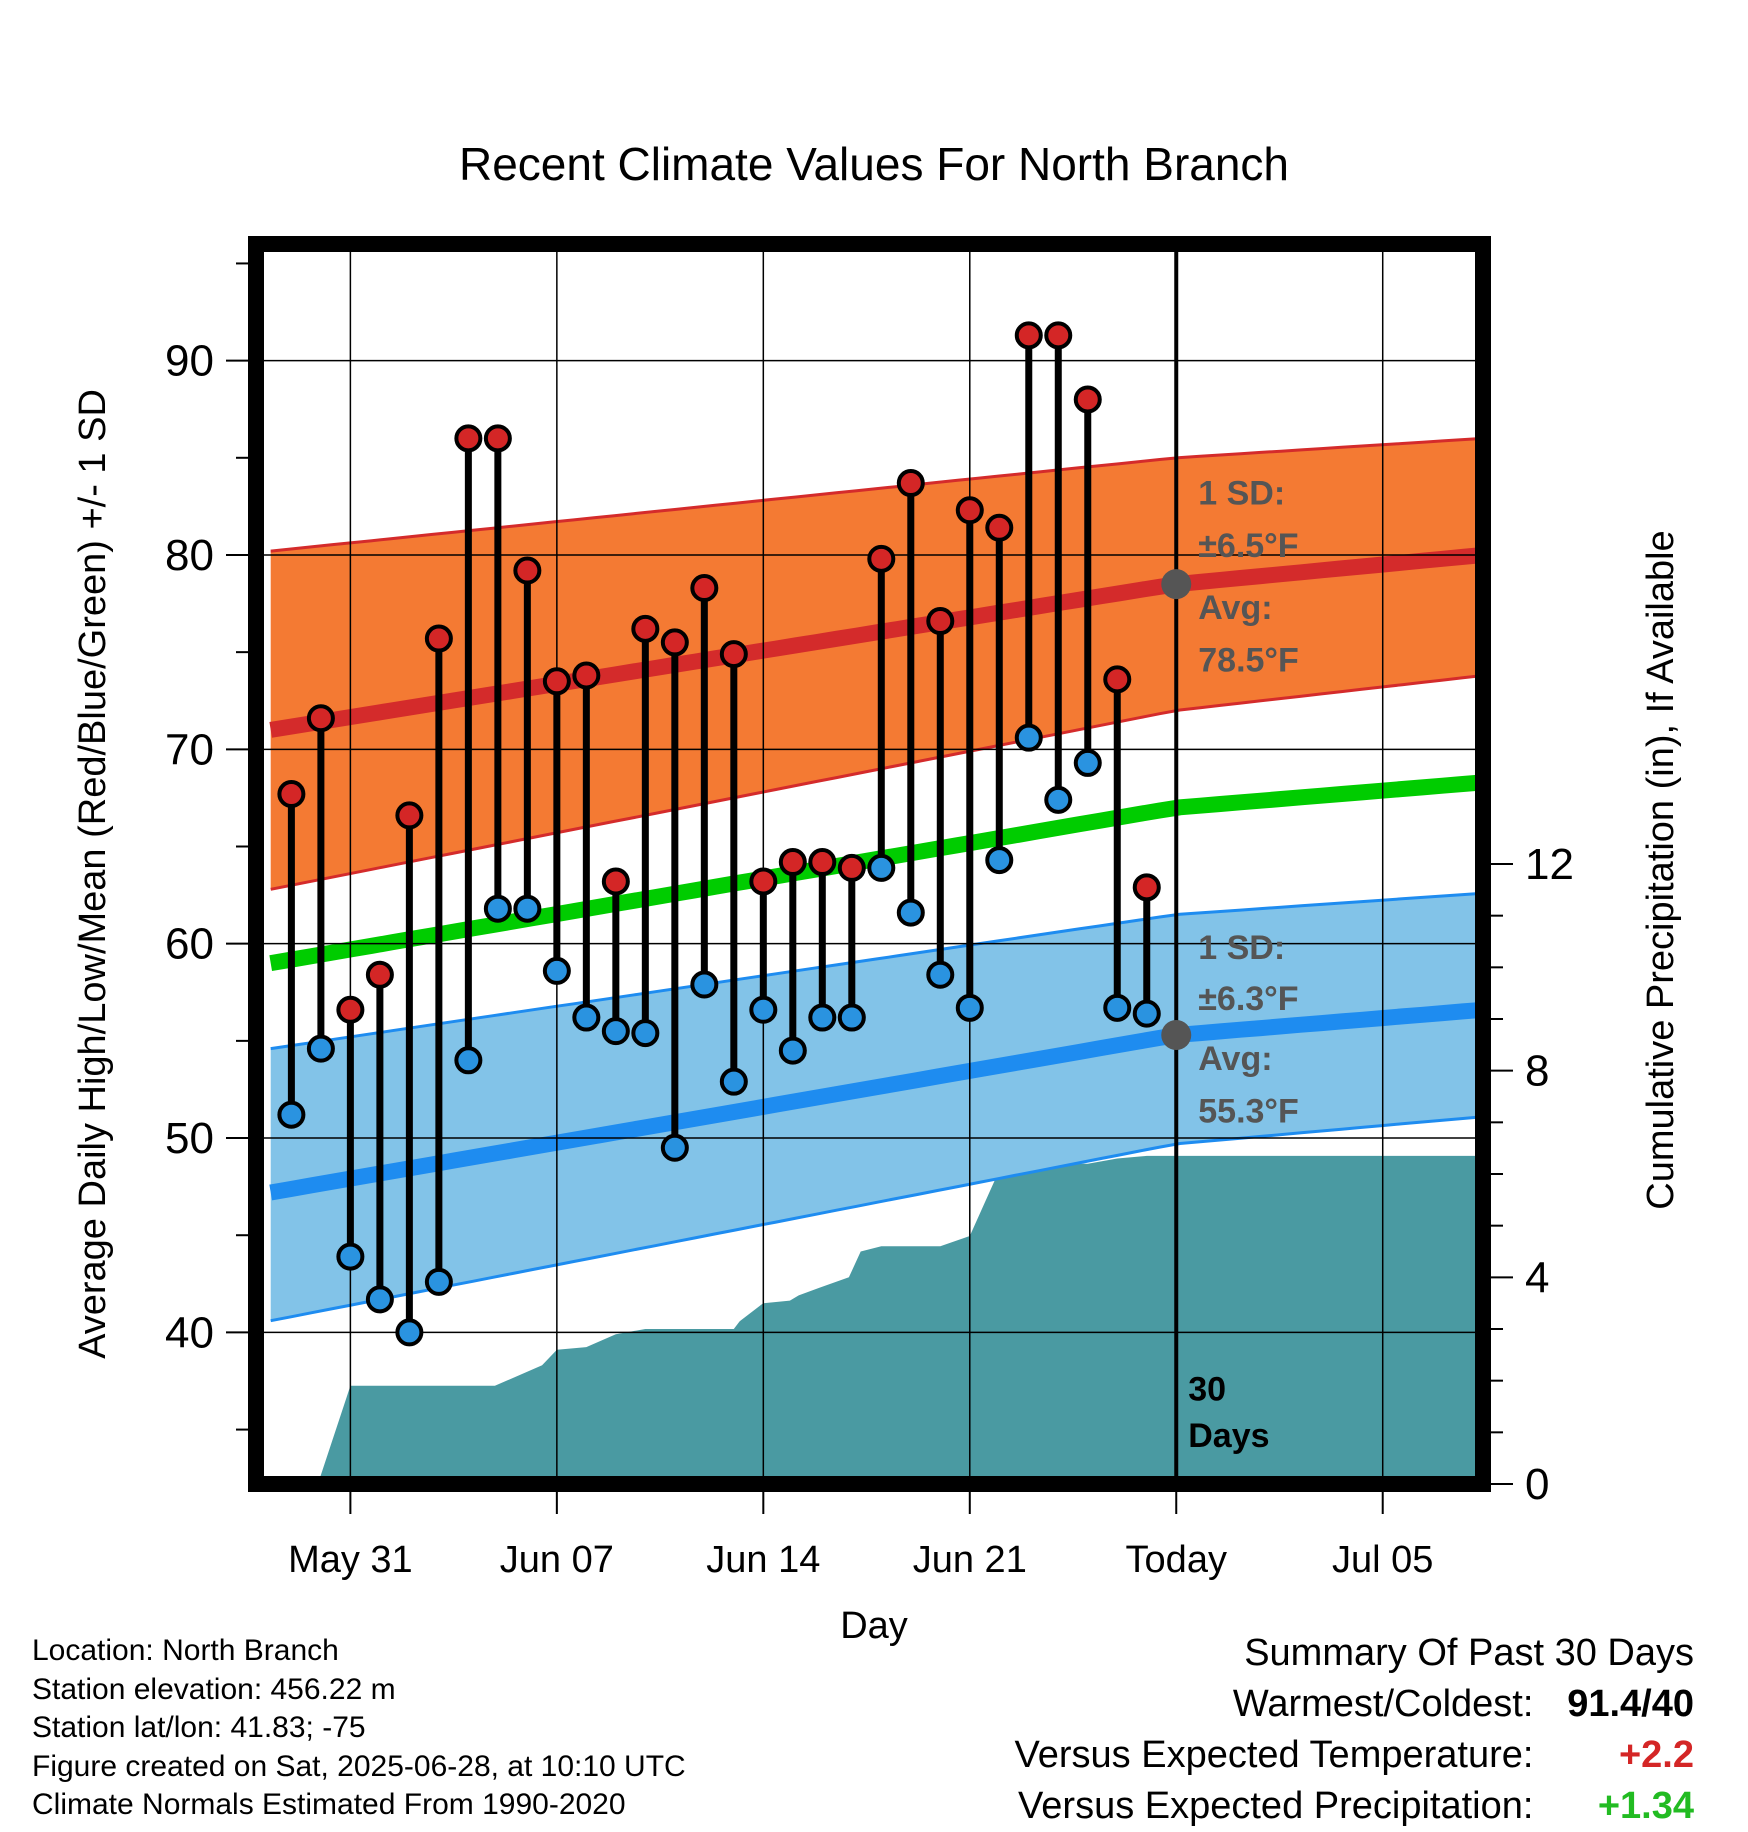  I want to click on precip-area, so click(900, 1319).